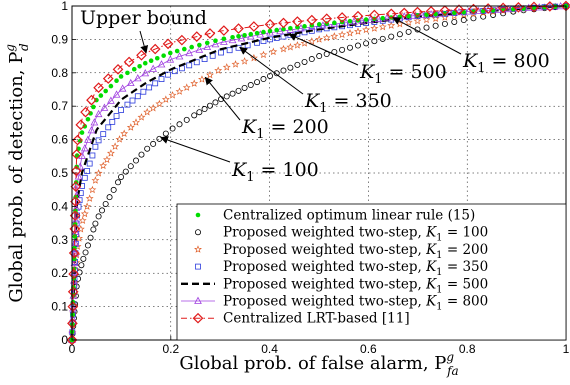  Describe the element at coordinates (144, 42) in the screenshot. I see `annotation-arrow` at that location.